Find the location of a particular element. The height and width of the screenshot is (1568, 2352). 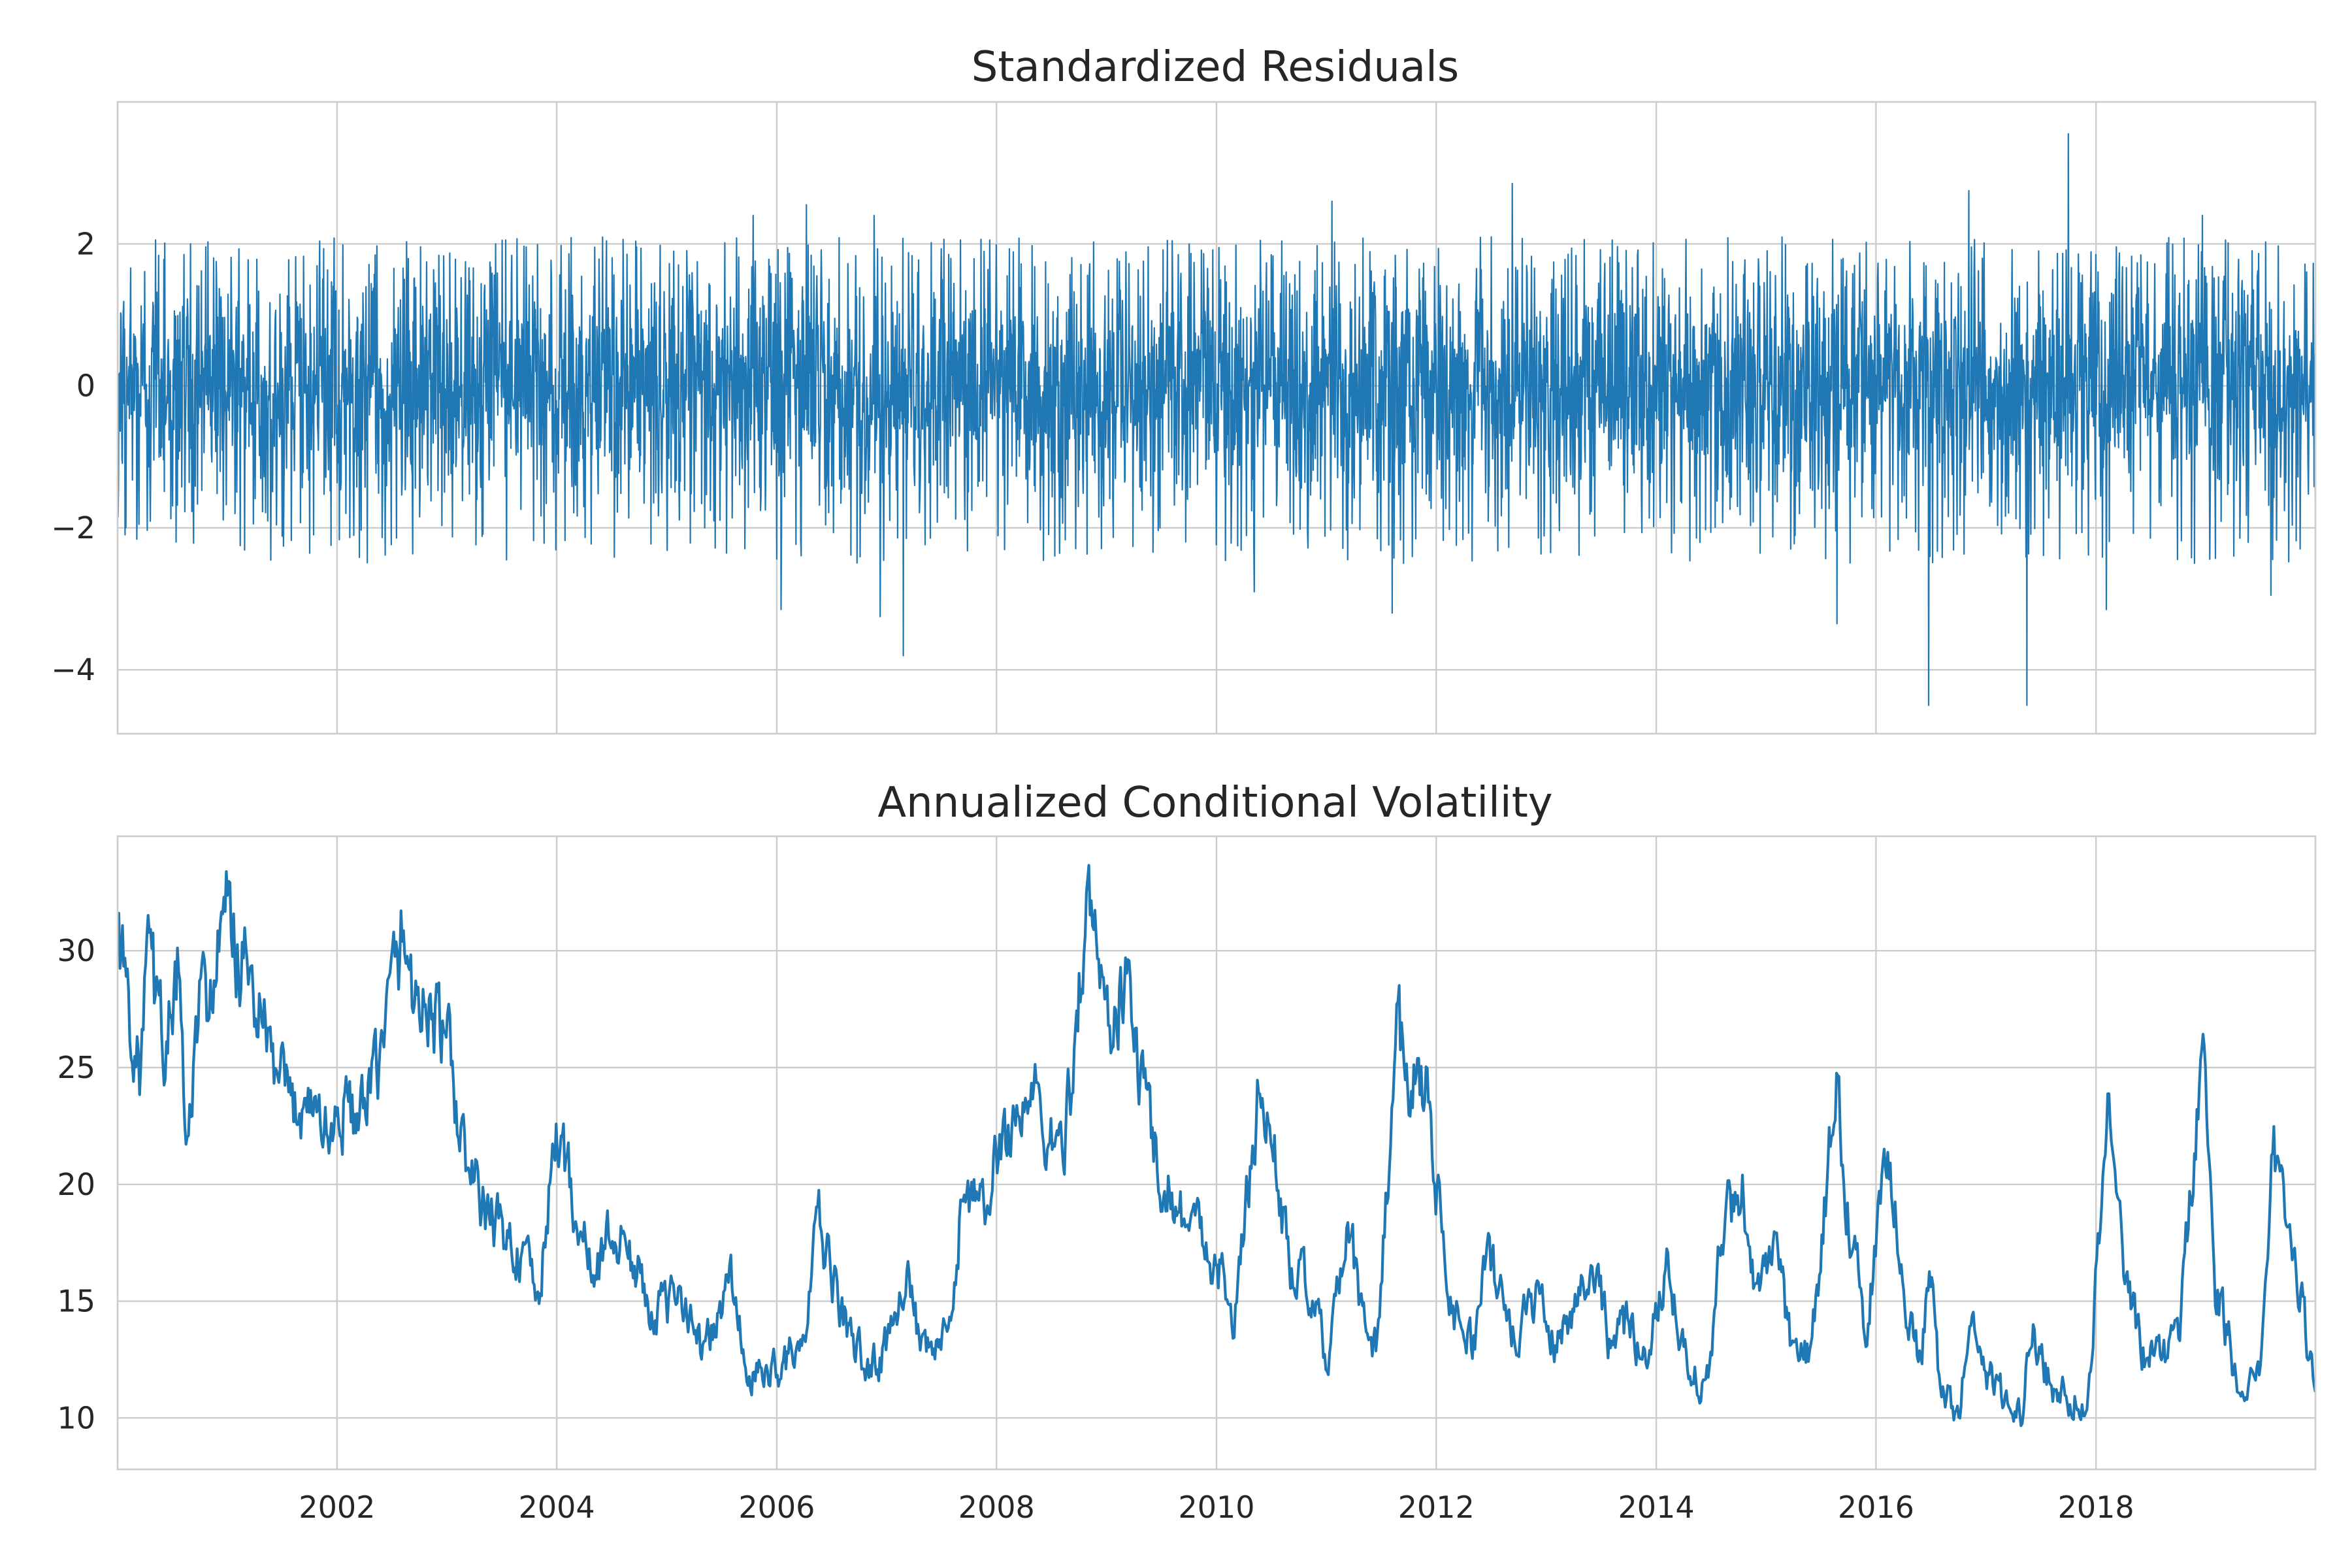

volatility-x-ticks: 2002 2004 2006 2008 2010 2012 2014 2016 2018 is located at coordinates (1216, 1507).